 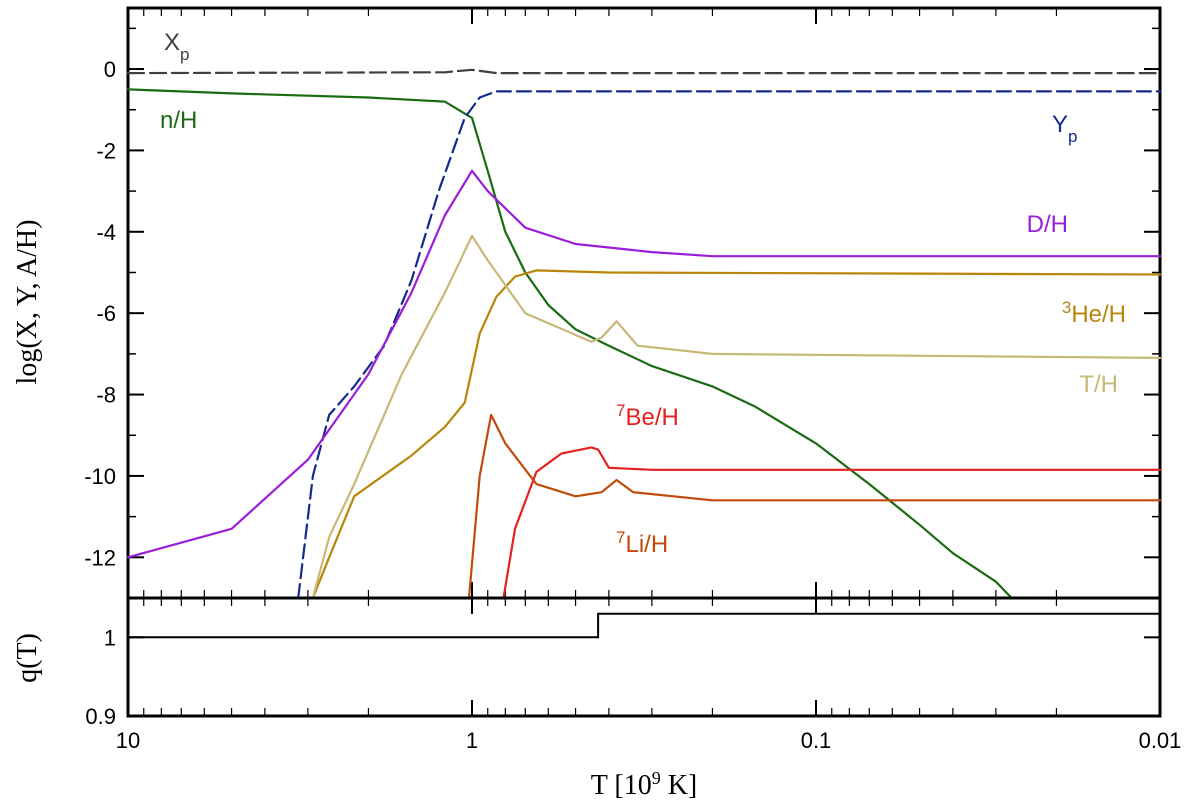 What do you see at coordinates (100, 476) in the screenshot?
I see `y-tick-label: -10` at bounding box center [100, 476].